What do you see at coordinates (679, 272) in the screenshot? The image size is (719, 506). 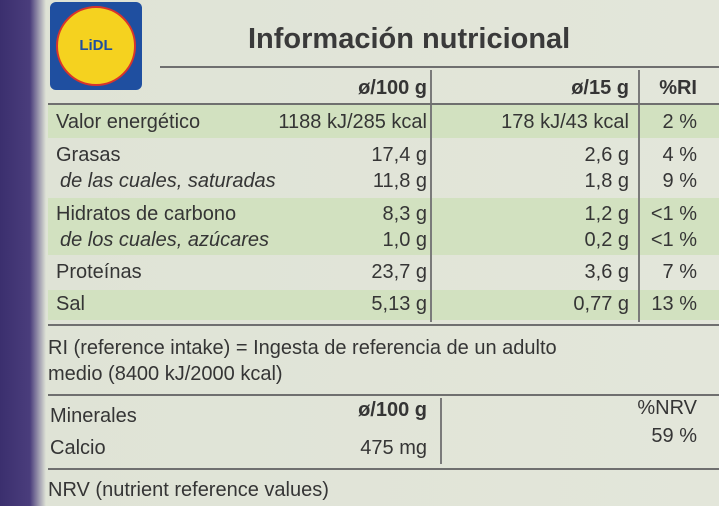 I see `value-ri: 7 %` at bounding box center [679, 272].